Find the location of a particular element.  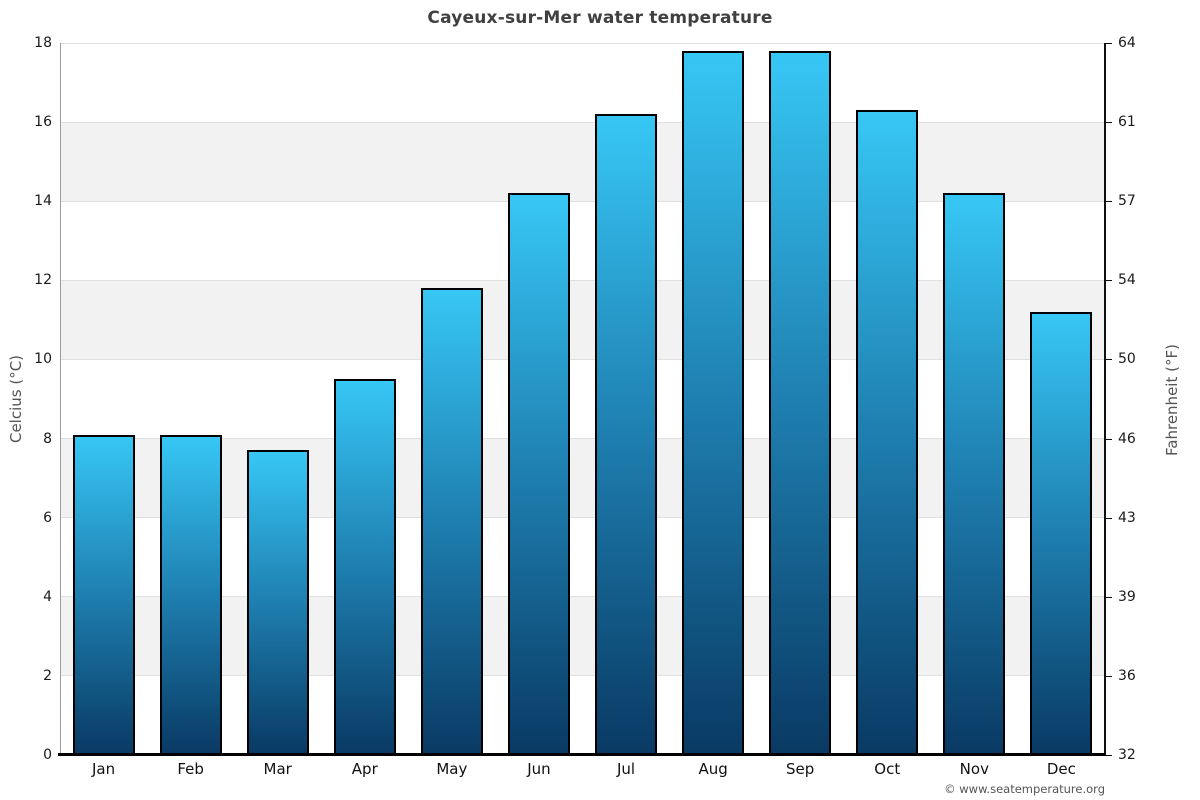

copyright-text: © www.seatemperature.org is located at coordinates (1024, 789).